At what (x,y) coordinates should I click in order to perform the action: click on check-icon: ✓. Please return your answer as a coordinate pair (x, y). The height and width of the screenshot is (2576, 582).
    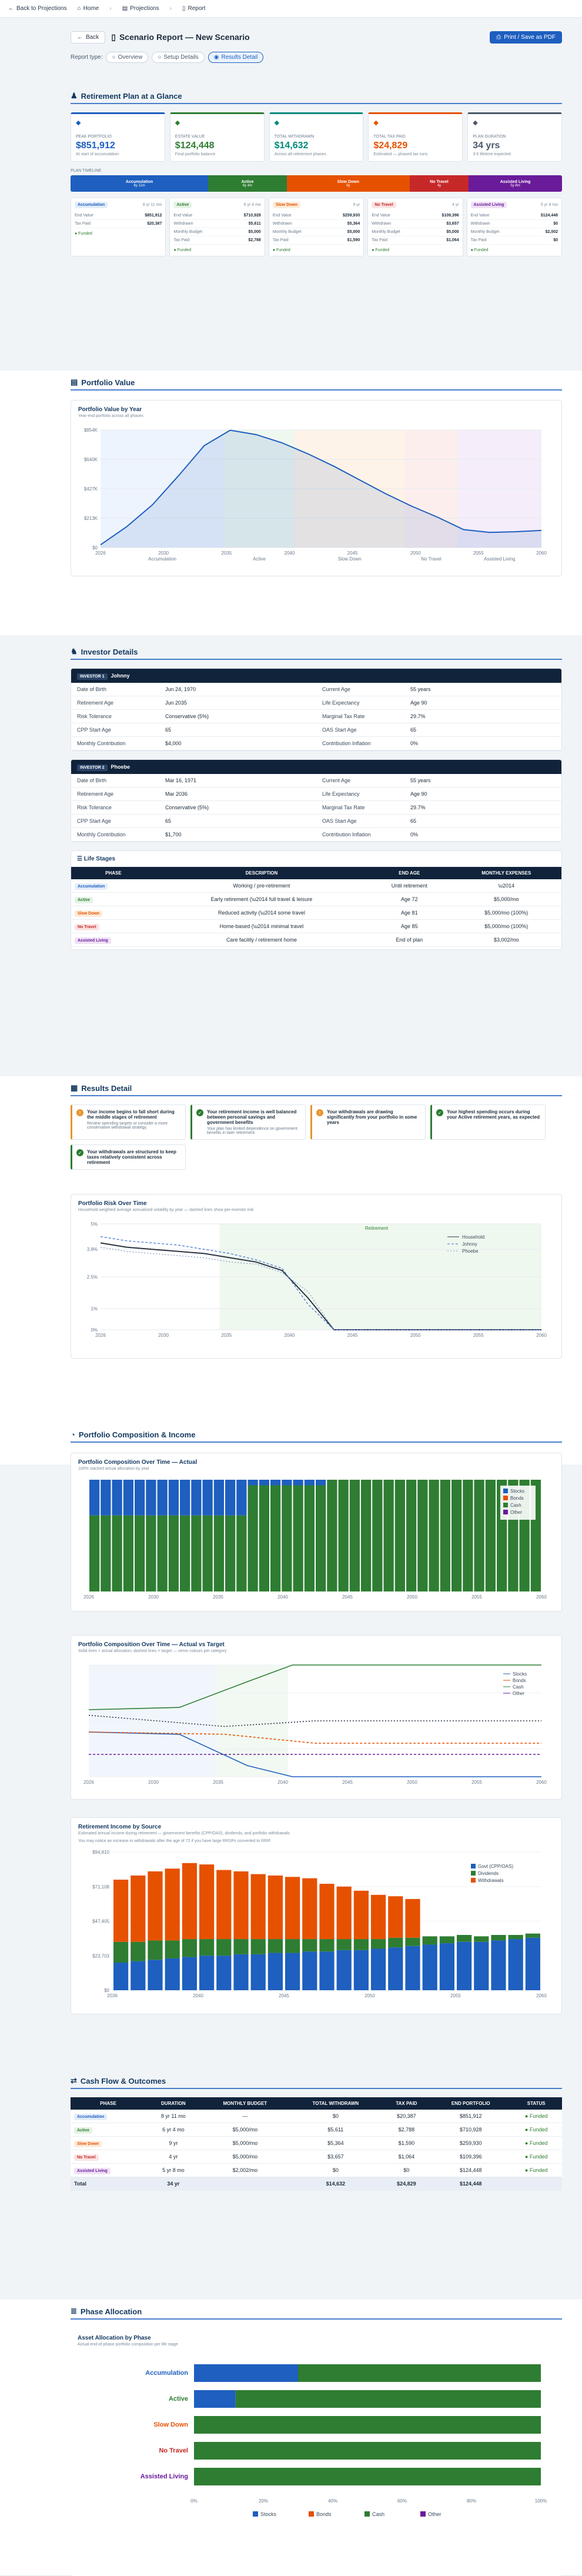
    Looking at the image, I should click on (199, 1112).